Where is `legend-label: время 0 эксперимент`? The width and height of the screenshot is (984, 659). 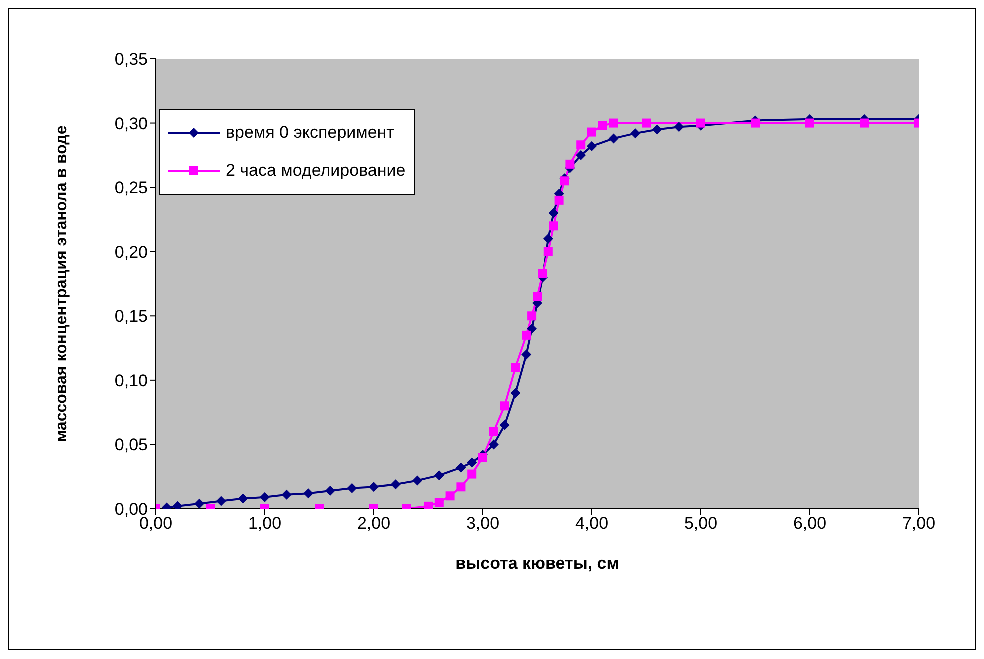
legend-label: время 0 эксперимент is located at coordinates (310, 133).